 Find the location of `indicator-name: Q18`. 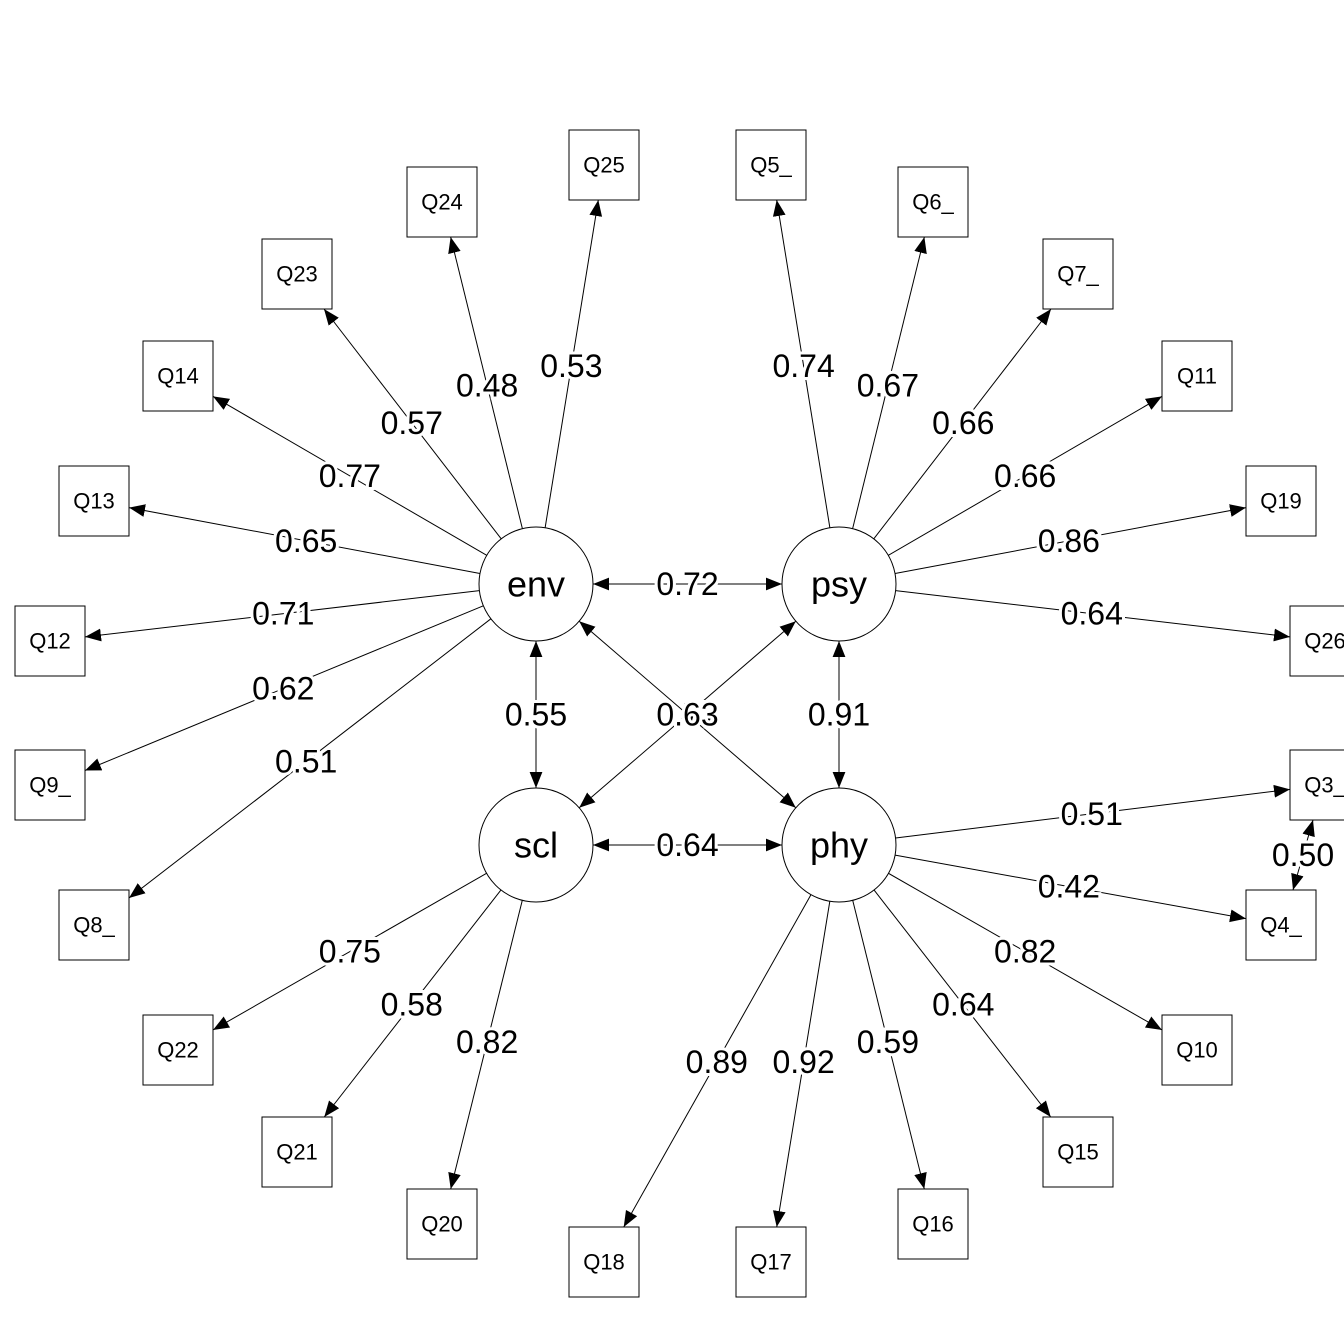

indicator-name: Q18 is located at coordinates (604, 1262).